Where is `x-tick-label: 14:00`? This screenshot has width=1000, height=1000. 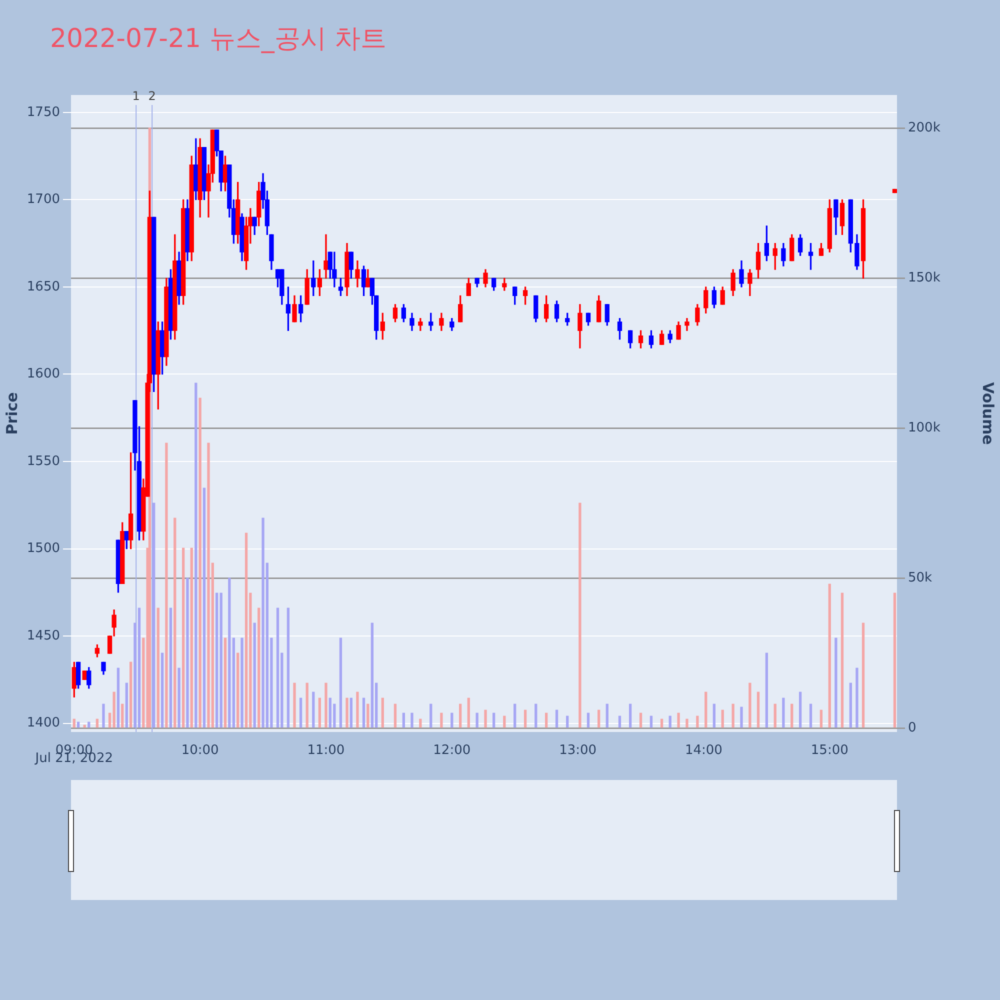
x-tick-label: 14:00 is located at coordinates (703, 750).